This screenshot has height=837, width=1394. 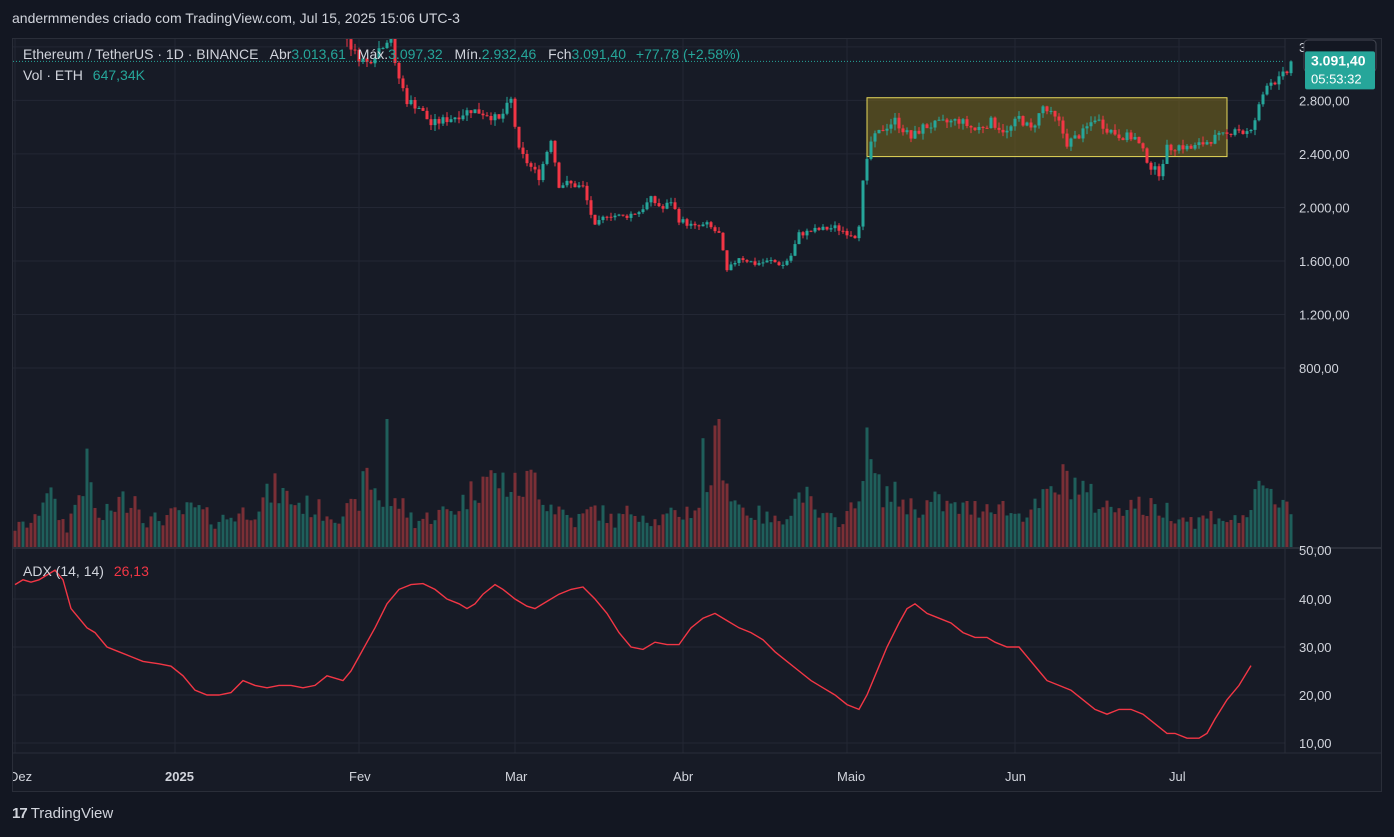 What do you see at coordinates (62, 813) in the screenshot?
I see `footer-brand: 17 TradingView` at bounding box center [62, 813].